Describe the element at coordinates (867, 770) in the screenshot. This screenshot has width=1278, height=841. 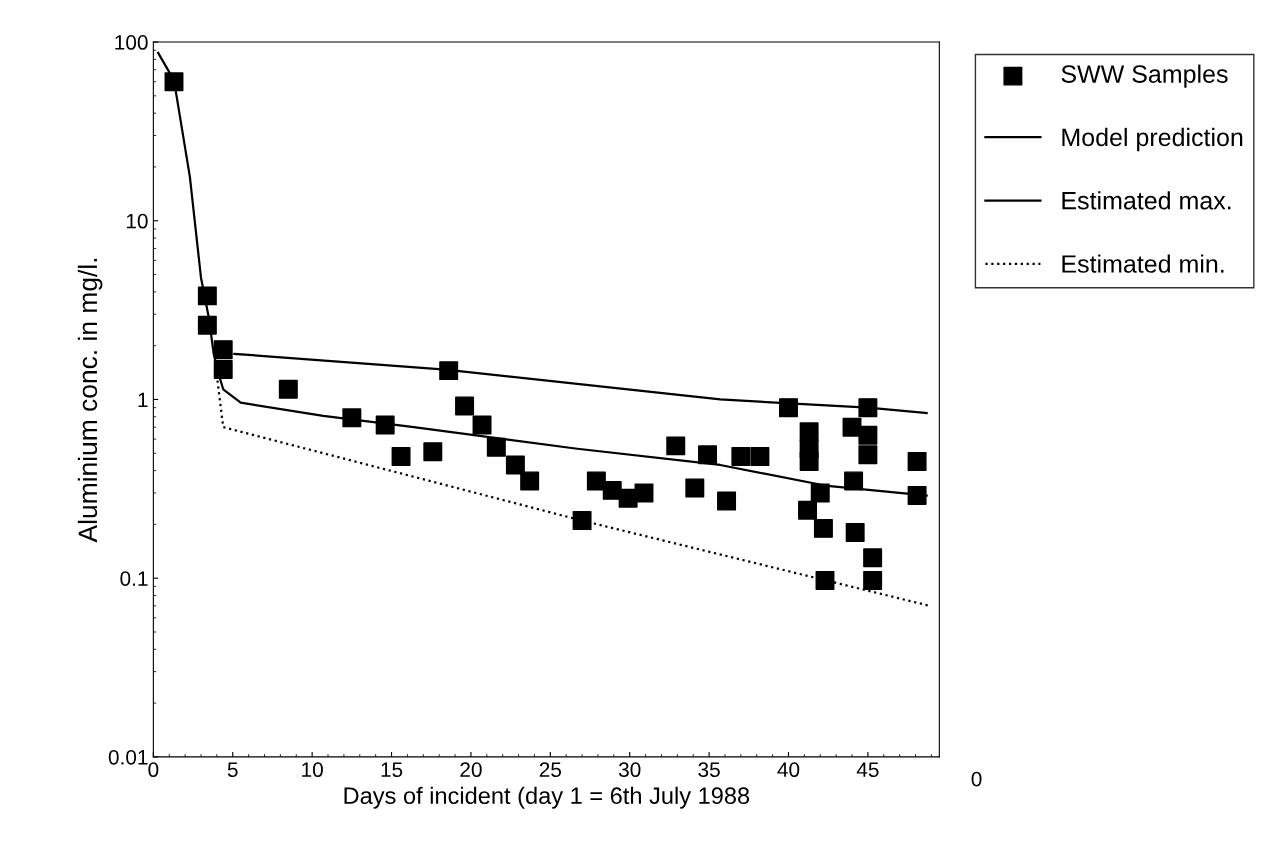
I see `x-tick-label: 45` at that location.